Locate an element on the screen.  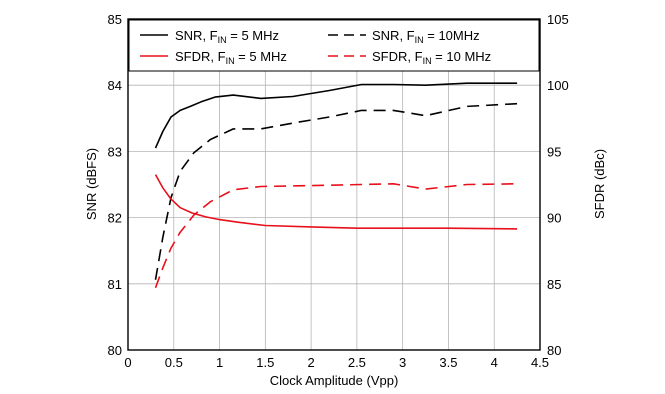
x-tick-labels: 0 0.5 1 1.5 2 2.5 3 3.5 4 4.5 is located at coordinates (336, 362).